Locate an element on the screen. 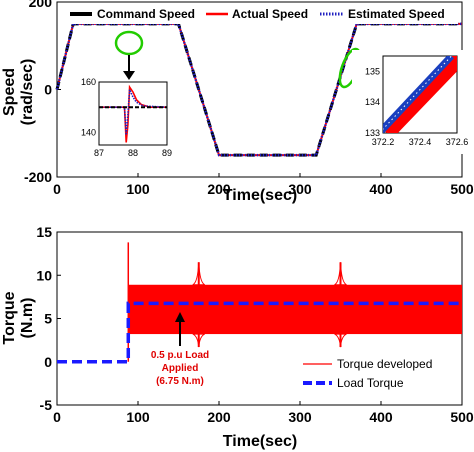 The image size is (474, 452). legend-label-estimated: Estimated Speed is located at coordinates (396, 14).